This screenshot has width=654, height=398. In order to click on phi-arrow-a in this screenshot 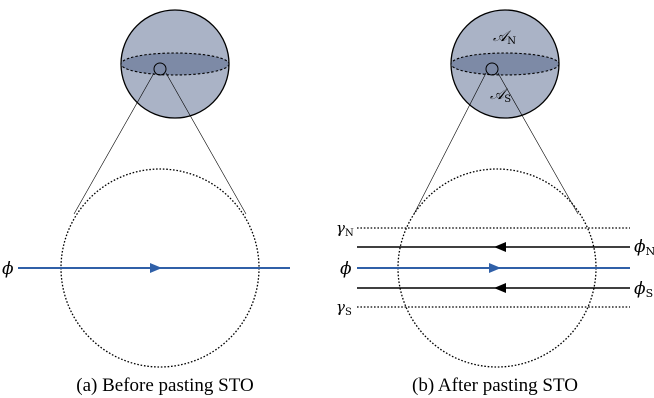, I will do `click(156, 268)`.